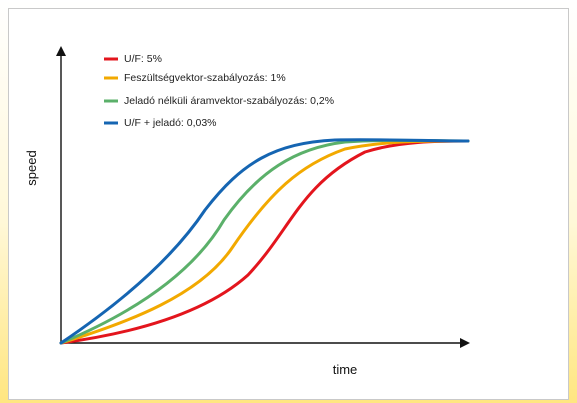  Describe the element at coordinates (143, 59) in the screenshot. I see `legend-label-uf: U/F: 5%` at that location.